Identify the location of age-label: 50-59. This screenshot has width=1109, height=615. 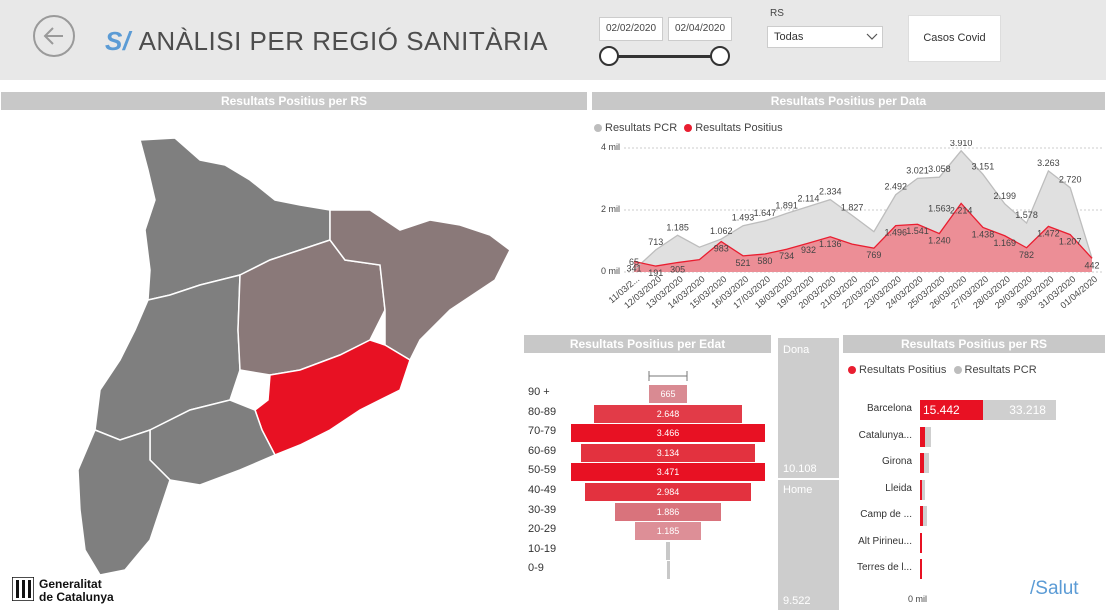
(542, 470).